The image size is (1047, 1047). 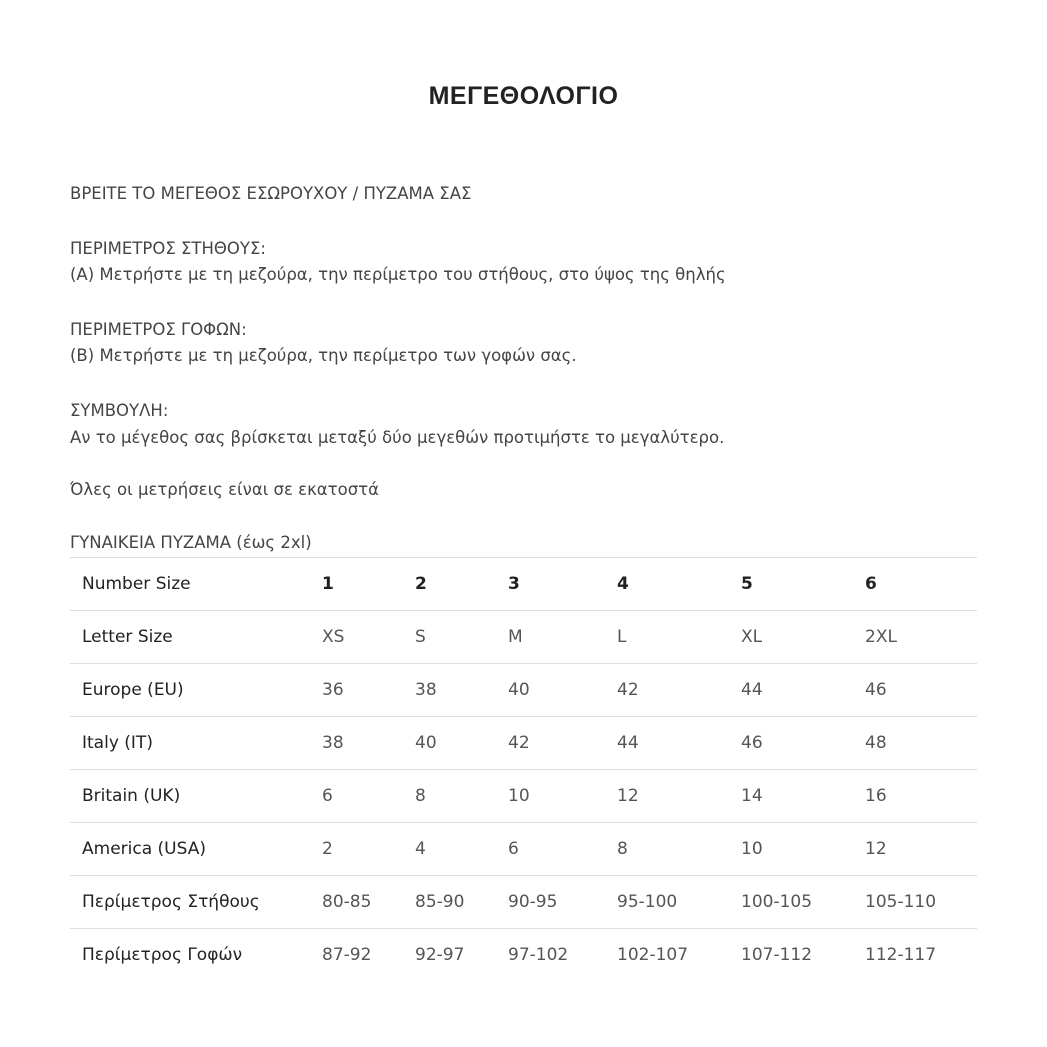 What do you see at coordinates (191, 542) in the screenshot?
I see `table-caption: ΓΥΝΑΙΚΕΙΑ ΠΥΖΑΜΑ (έως 2xl)` at bounding box center [191, 542].